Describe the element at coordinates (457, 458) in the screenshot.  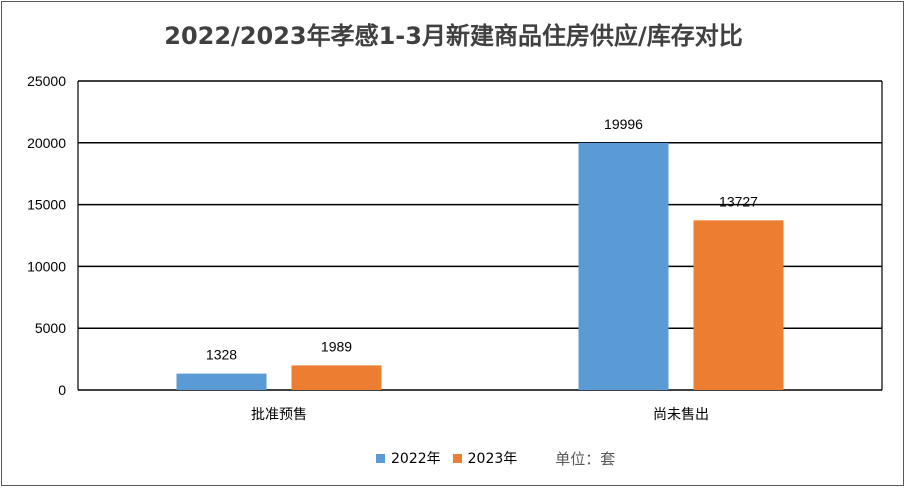
I see `legend-swatch-2023` at that location.